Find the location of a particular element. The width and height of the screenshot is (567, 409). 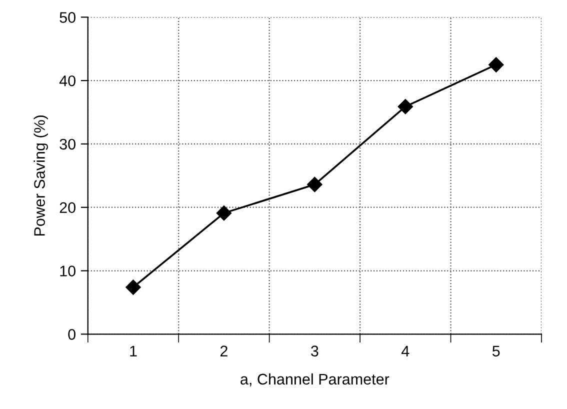

x-tick-label: 1 is located at coordinates (133, 351).